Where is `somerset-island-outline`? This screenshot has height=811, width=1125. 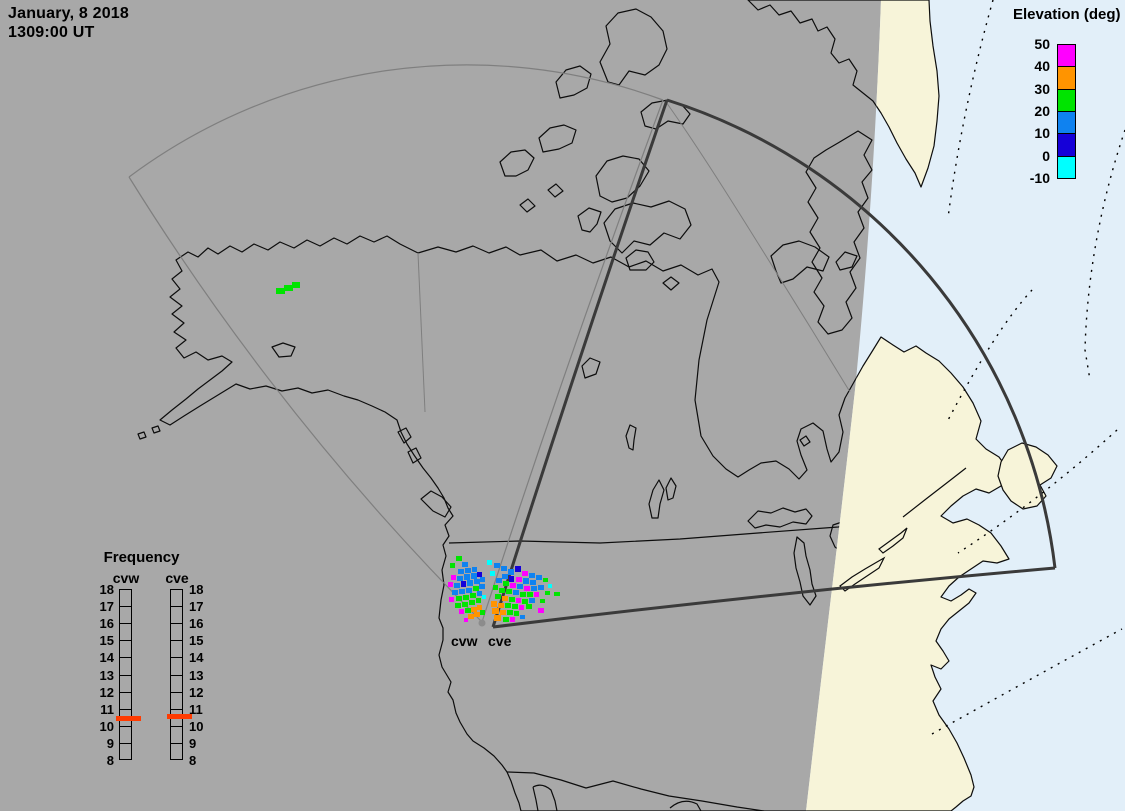 somerset-island-outline is located at coordinates (640, 260).